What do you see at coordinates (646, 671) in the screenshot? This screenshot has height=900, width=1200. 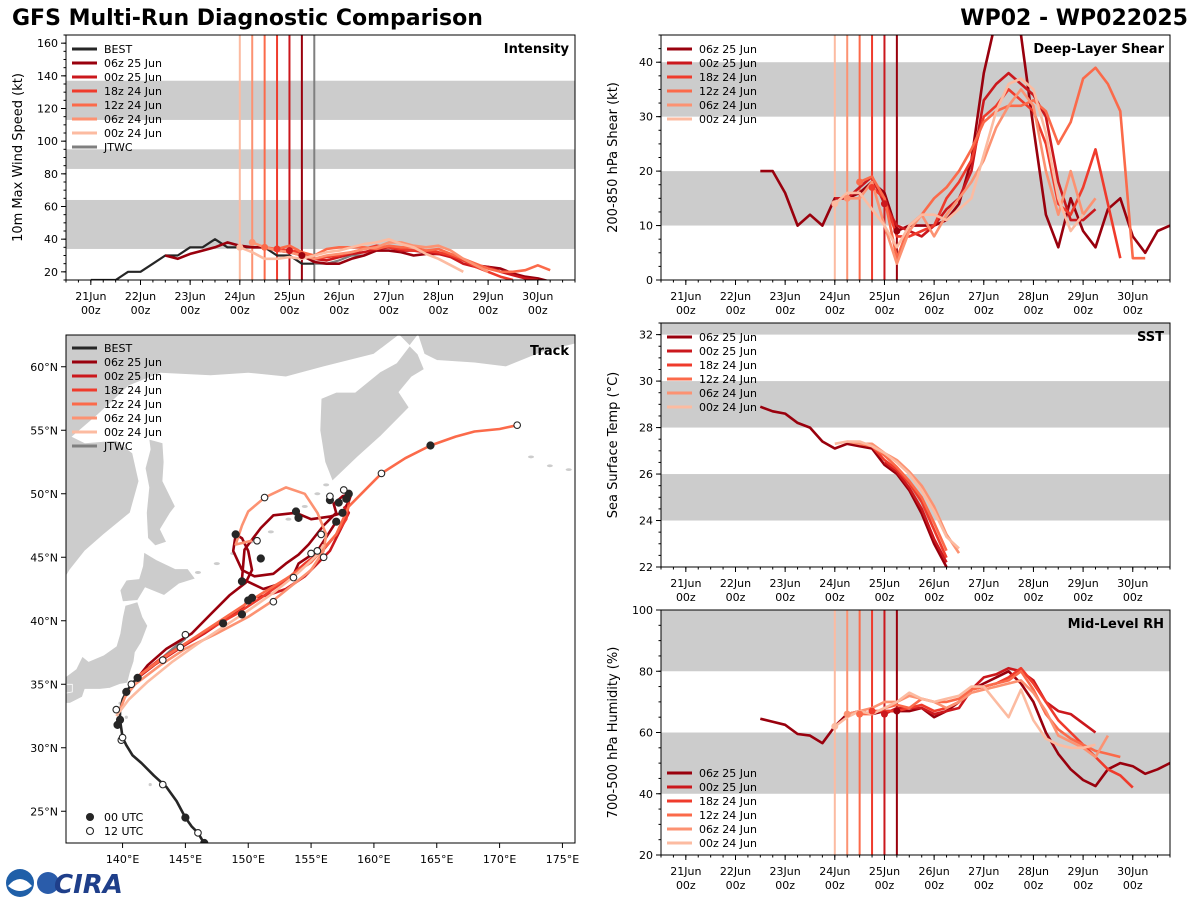 I see `rh-ytick-label: 80` at bounding box center [646, 671].